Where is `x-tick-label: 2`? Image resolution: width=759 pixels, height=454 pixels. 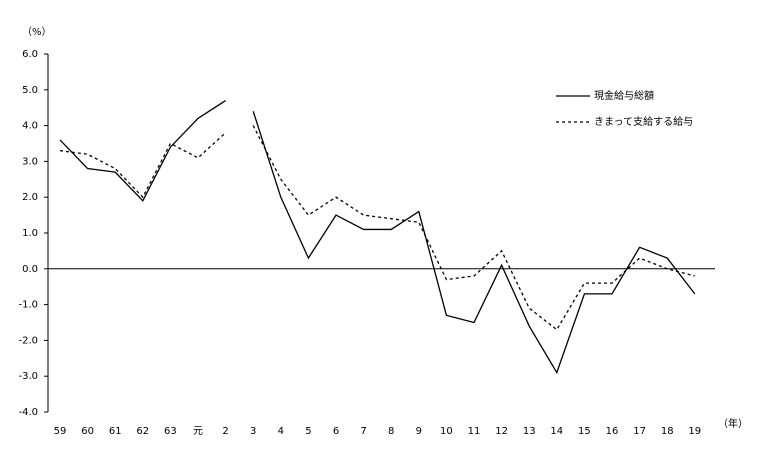 x-tick-label: 2 is located at coordinates (225, 431).